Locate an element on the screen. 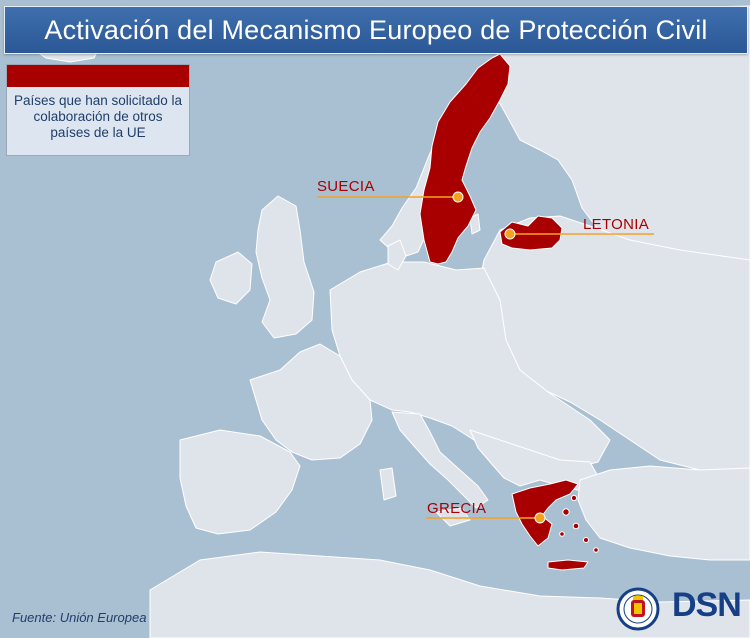 This screenshot has height=638, width=750. suecia-marker is located at coordinates (458, 197).